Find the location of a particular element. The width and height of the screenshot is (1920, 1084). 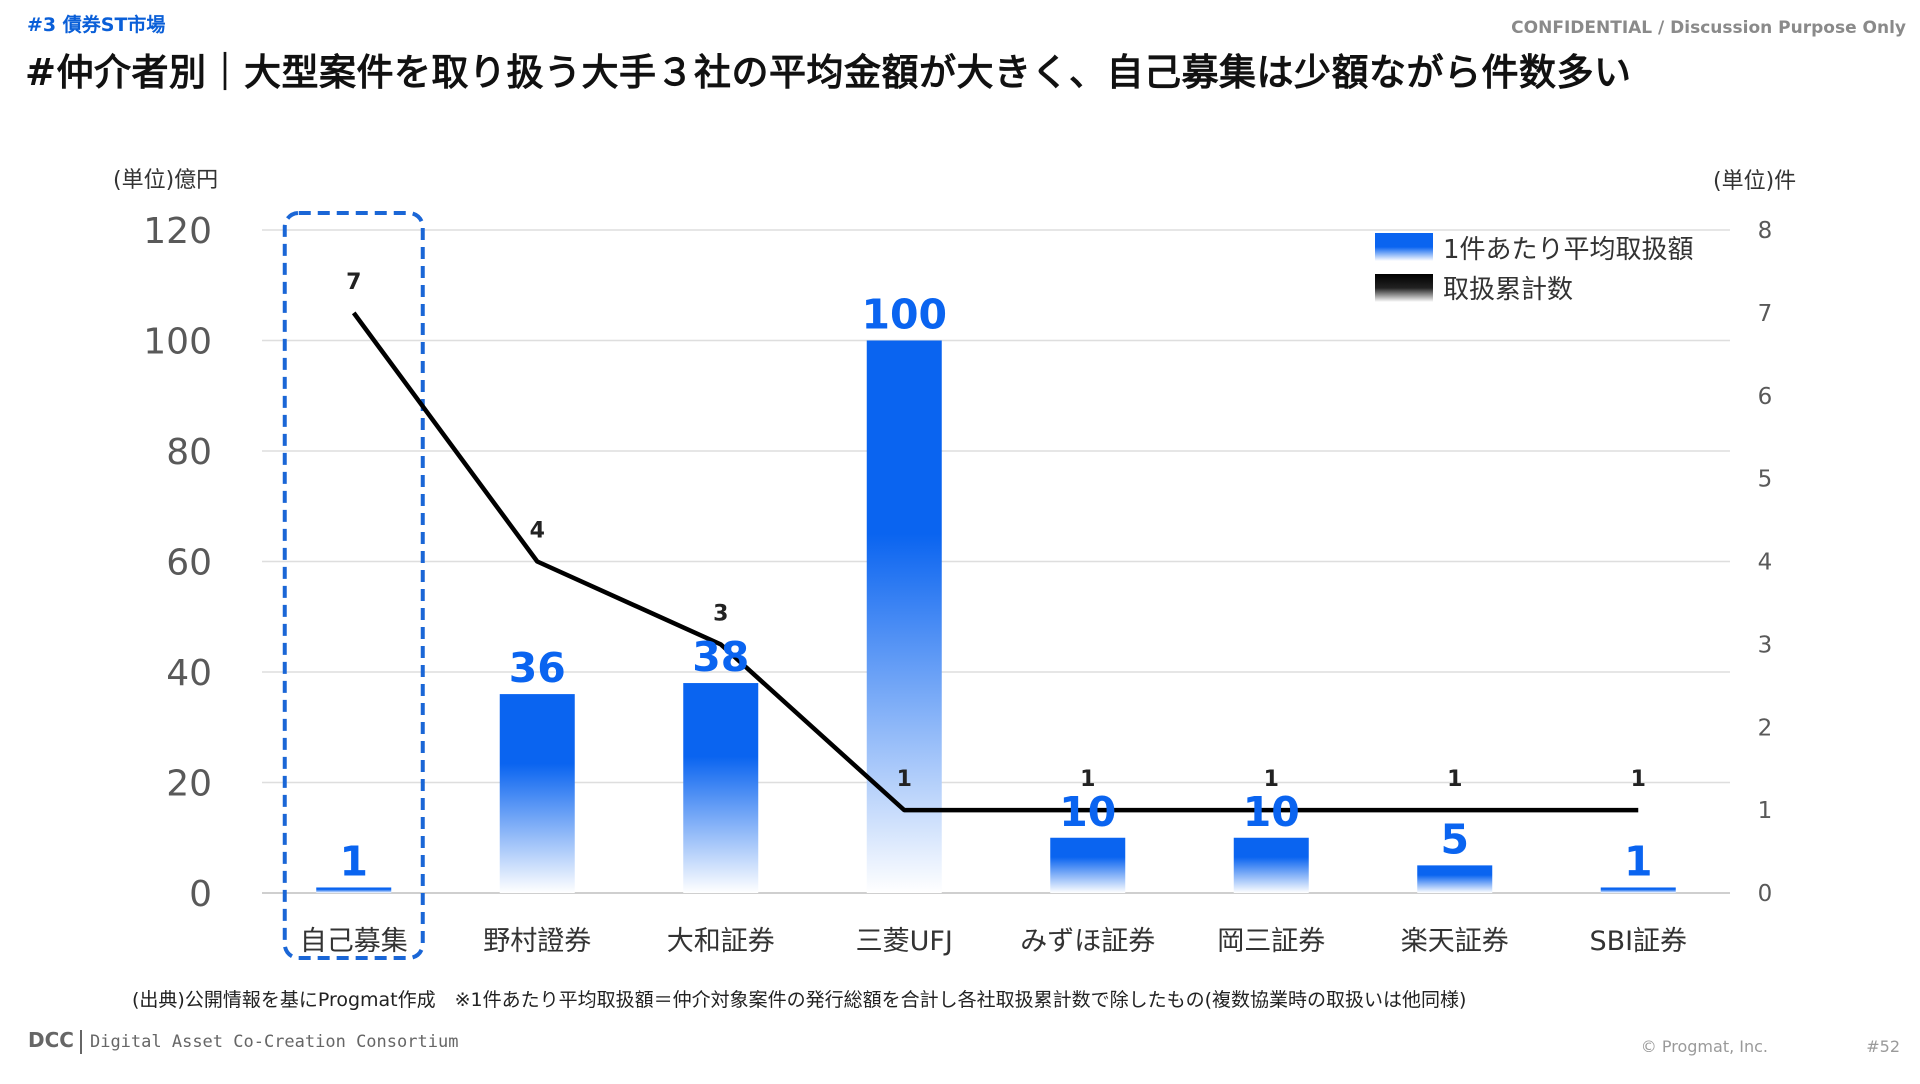

category-label: 三菱UFJ is located at coordinates (904, 941).